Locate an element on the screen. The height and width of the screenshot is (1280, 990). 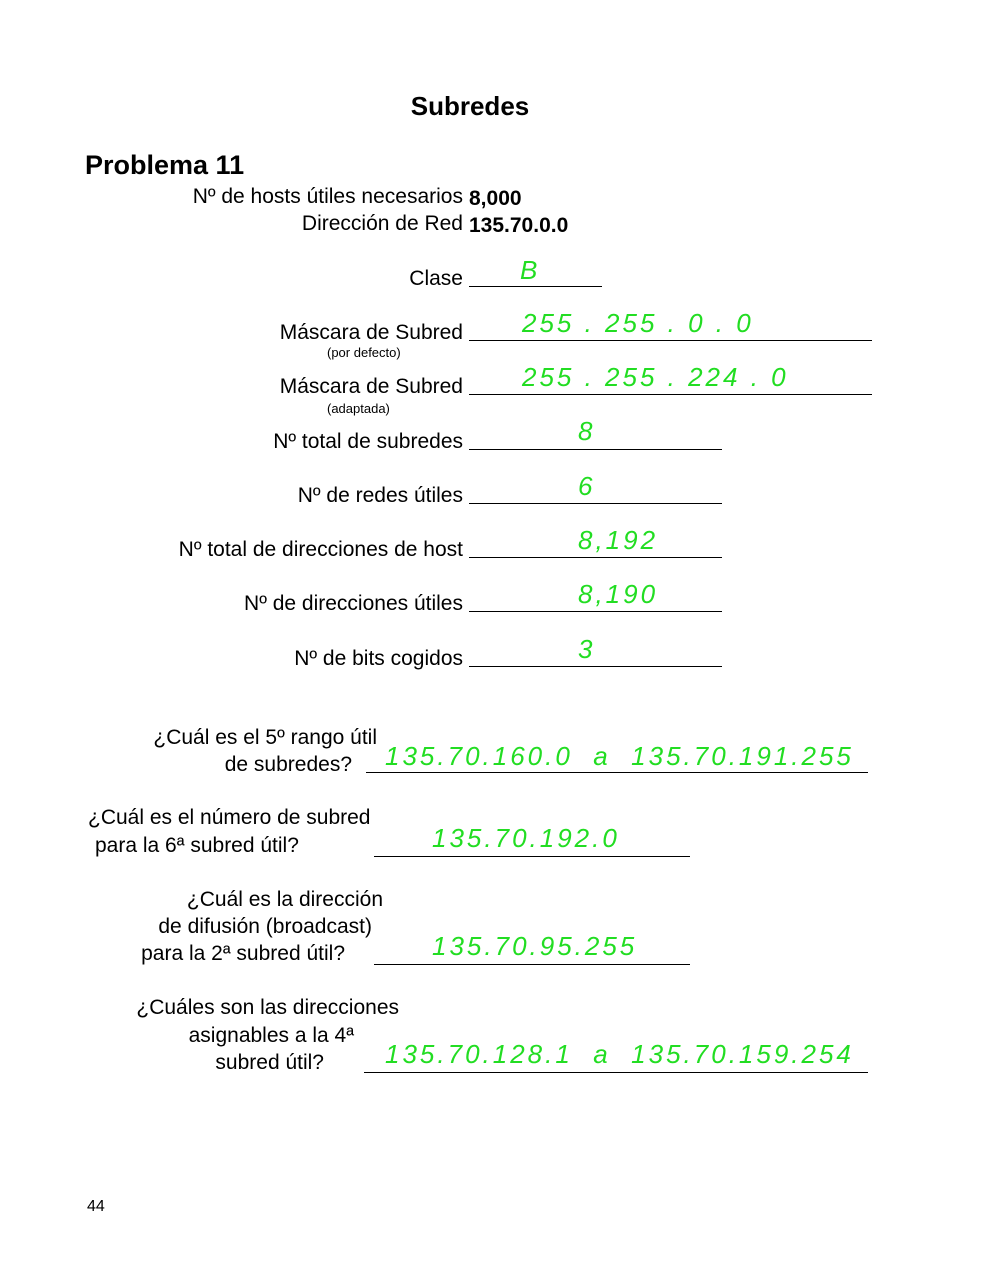
q2-line-2: para la 6ª subred útil? is located at coordinates (197, 845).